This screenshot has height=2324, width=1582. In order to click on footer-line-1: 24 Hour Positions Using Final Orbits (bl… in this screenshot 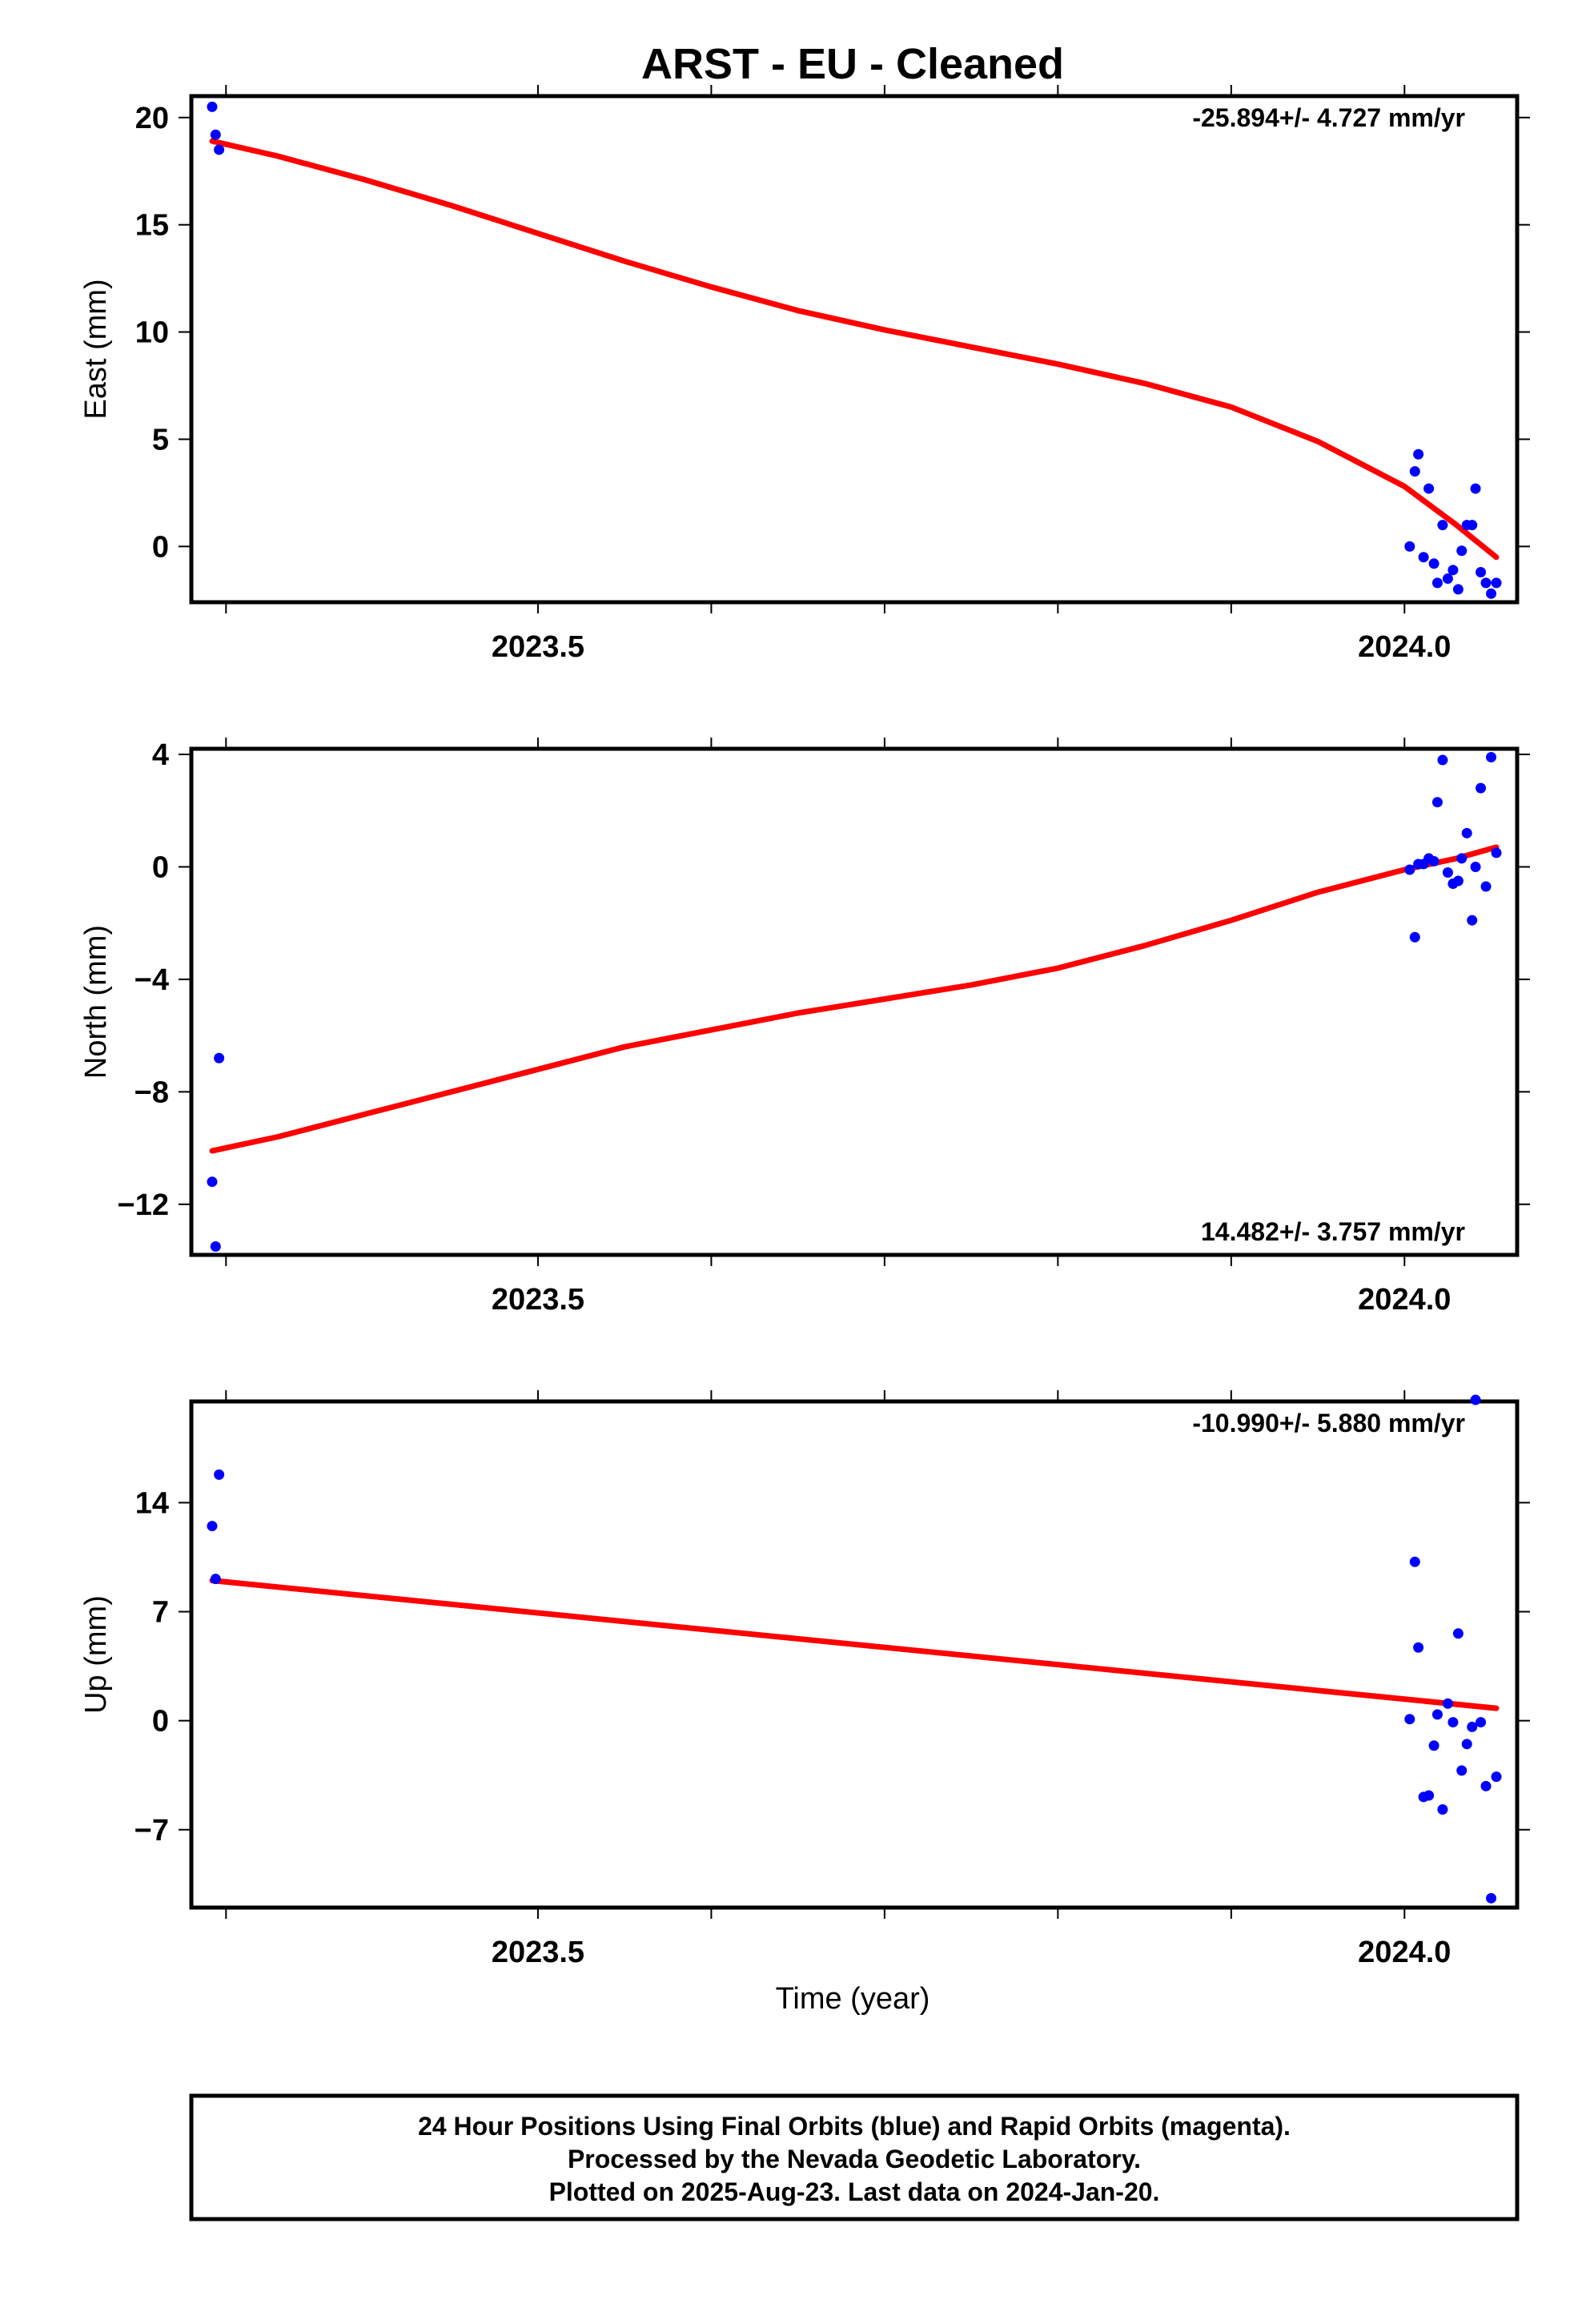, I will do `click(854, 2126)`.